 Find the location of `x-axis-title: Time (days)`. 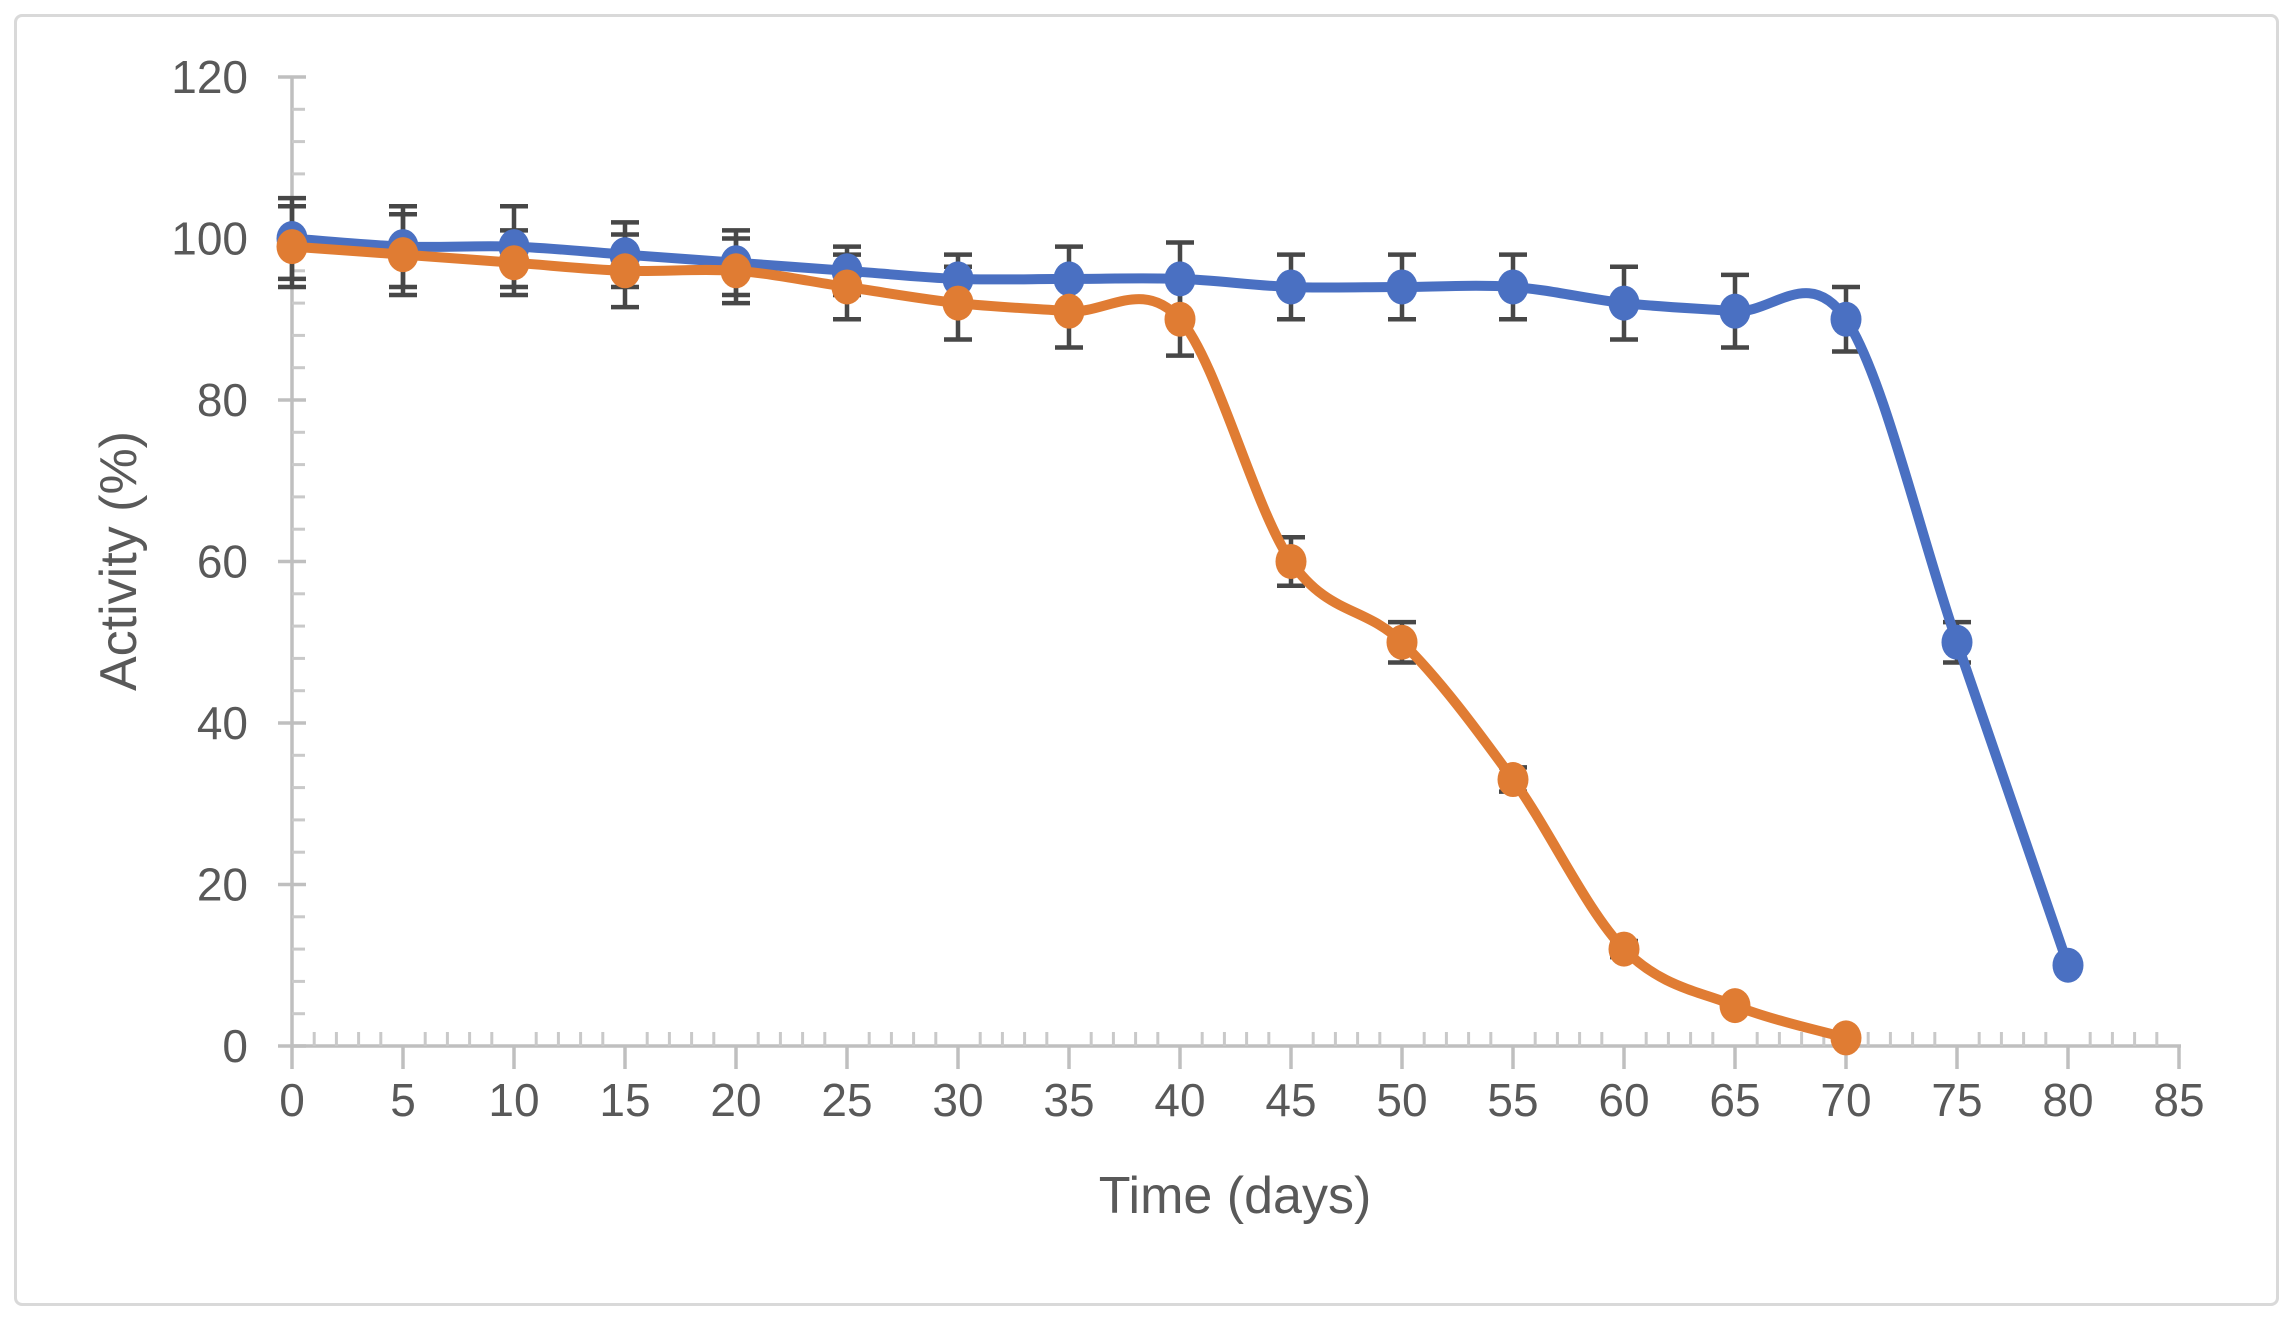

x-axis-title: Time (days) is located at coordinates (1235, 1196).